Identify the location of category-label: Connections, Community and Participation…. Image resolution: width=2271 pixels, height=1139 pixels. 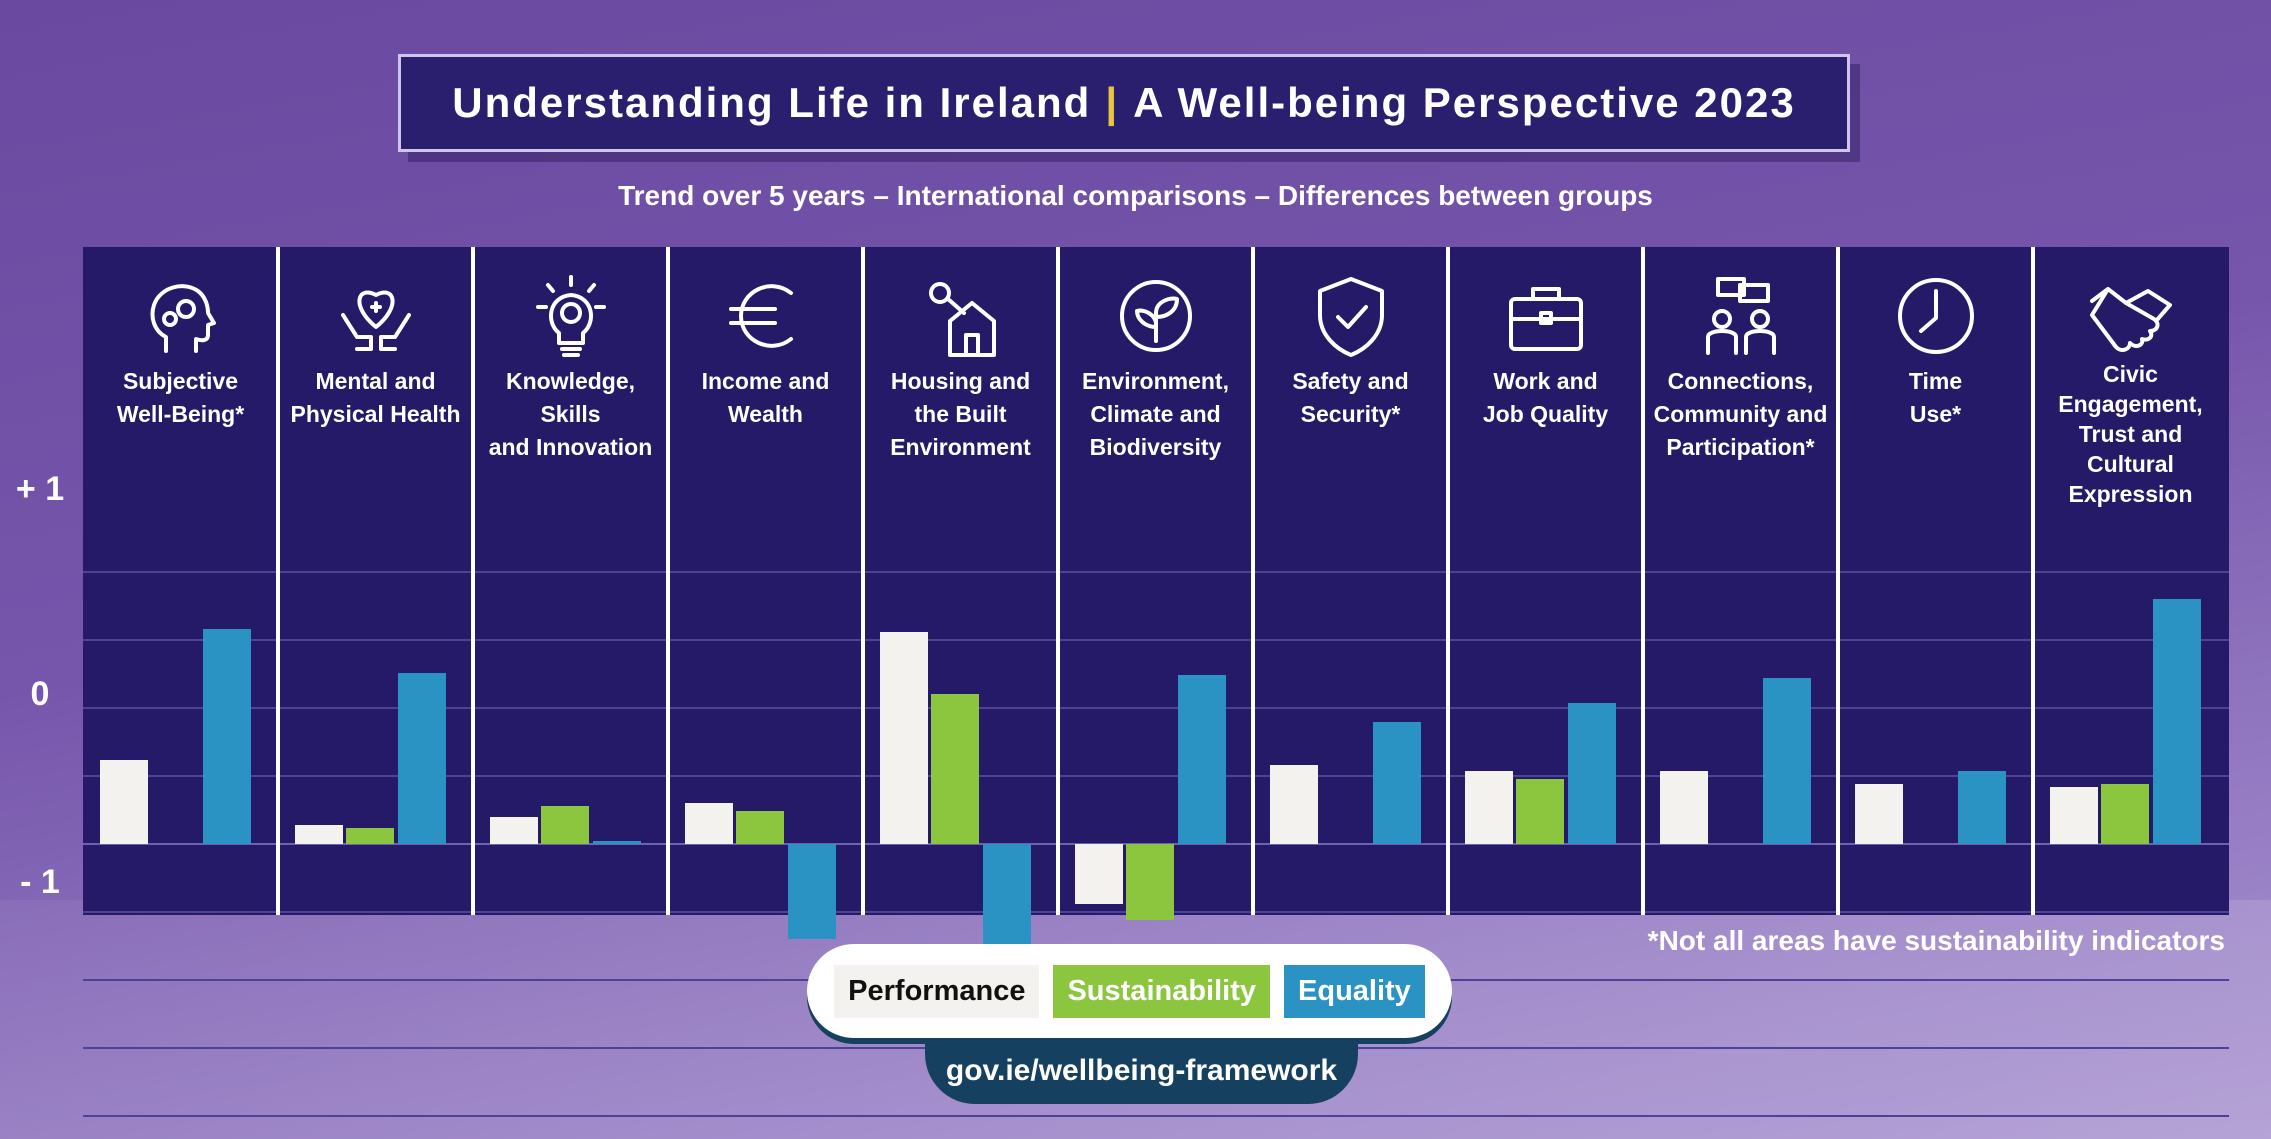
(1740, 414).